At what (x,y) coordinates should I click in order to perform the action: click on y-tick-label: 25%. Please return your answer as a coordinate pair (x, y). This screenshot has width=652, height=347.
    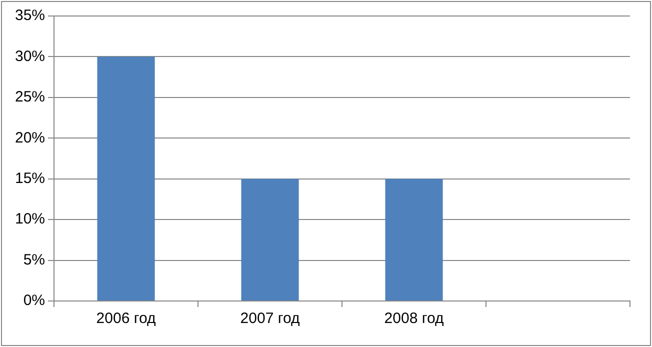
    Looking at the image, I should click on (30, 97).